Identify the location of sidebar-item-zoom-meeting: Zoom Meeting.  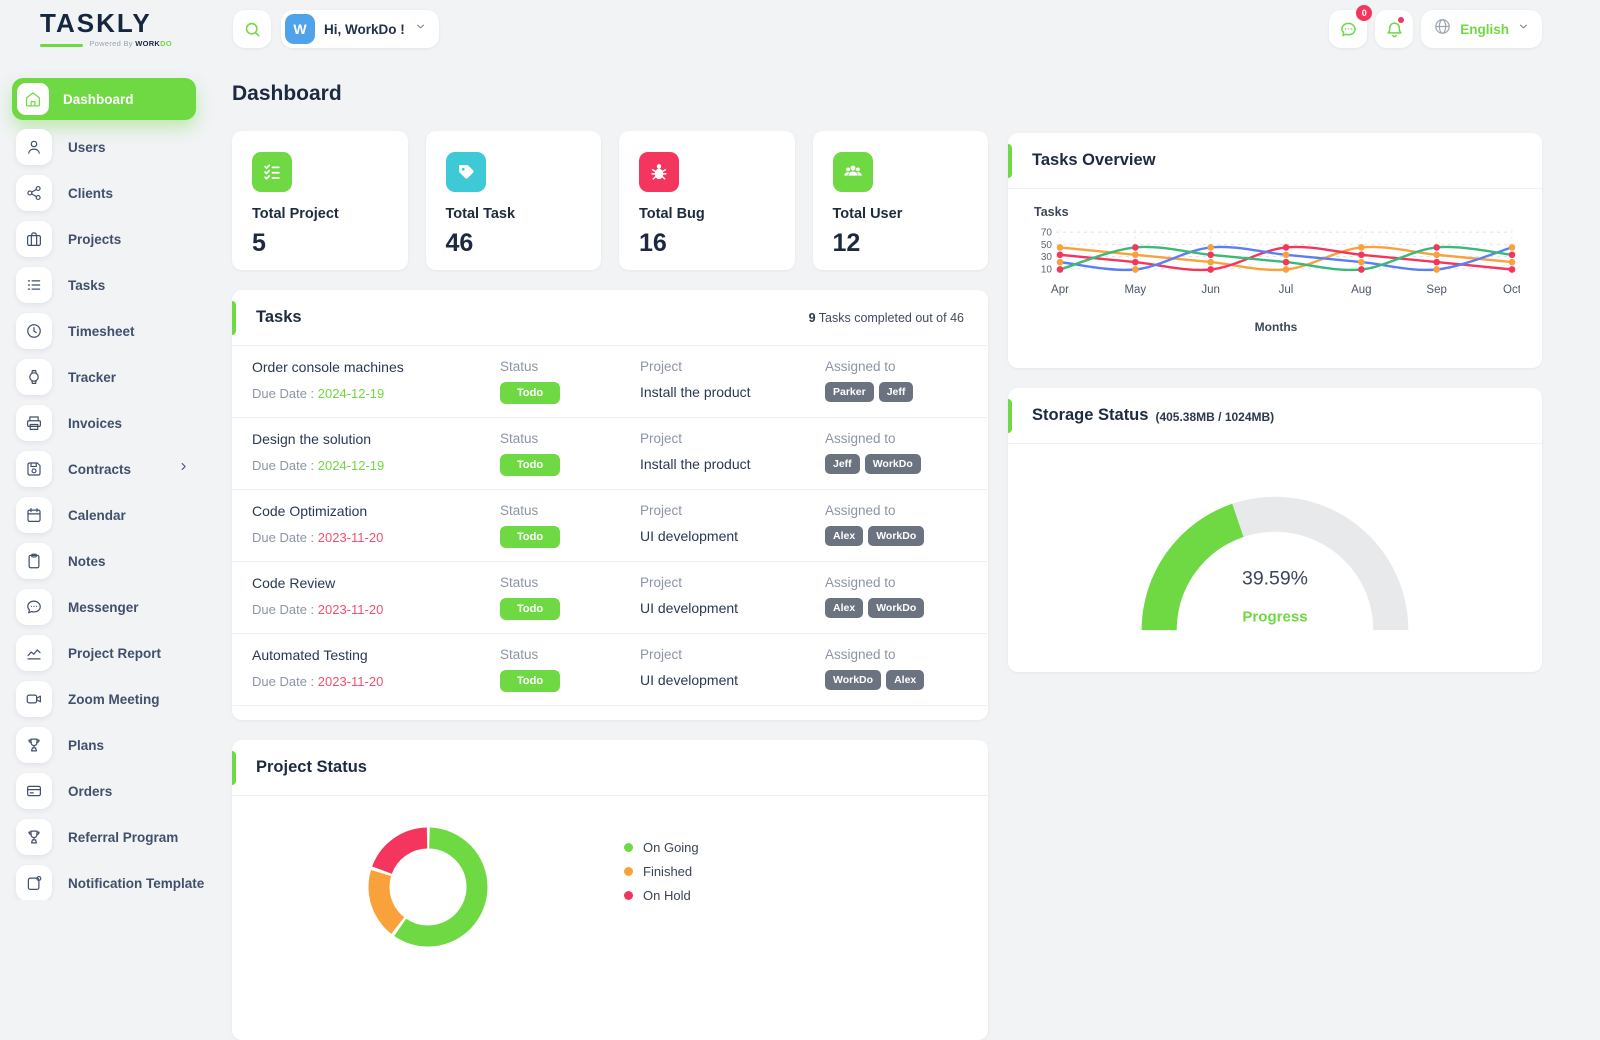
(110, 699).